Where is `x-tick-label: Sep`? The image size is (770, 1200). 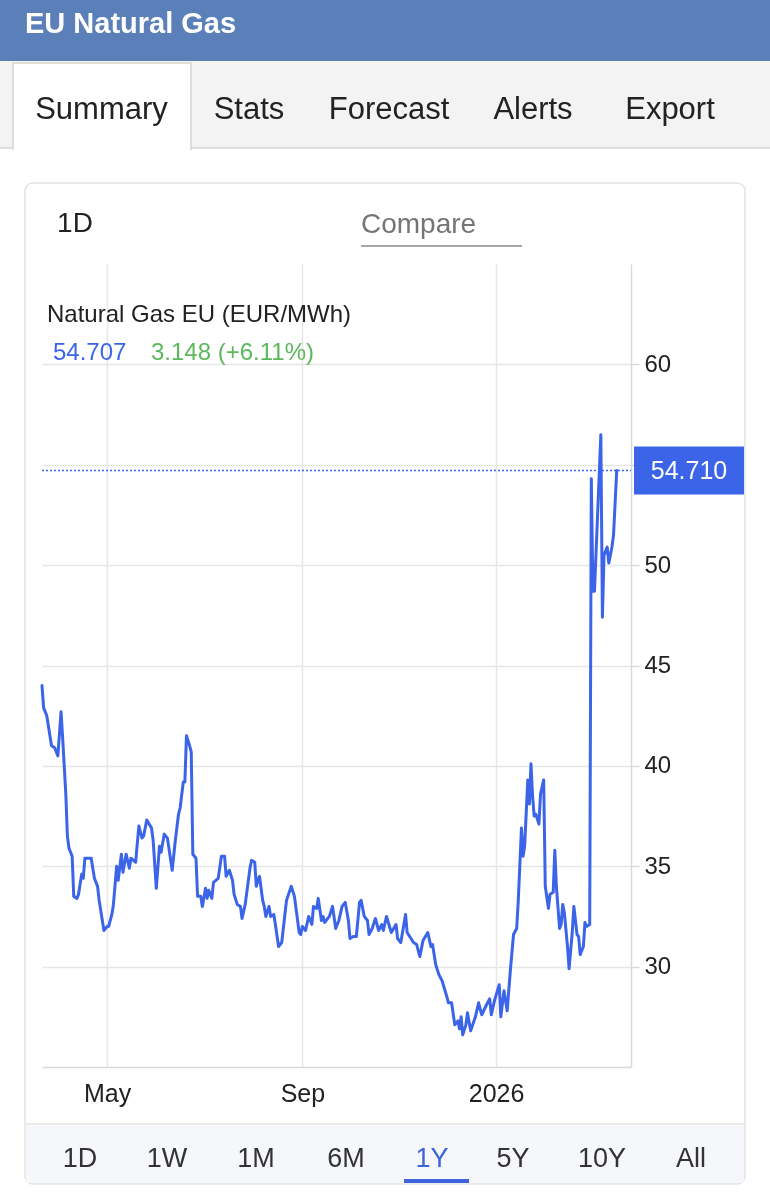 x-tick-label: Sep is located at coordinates (303, 1092).